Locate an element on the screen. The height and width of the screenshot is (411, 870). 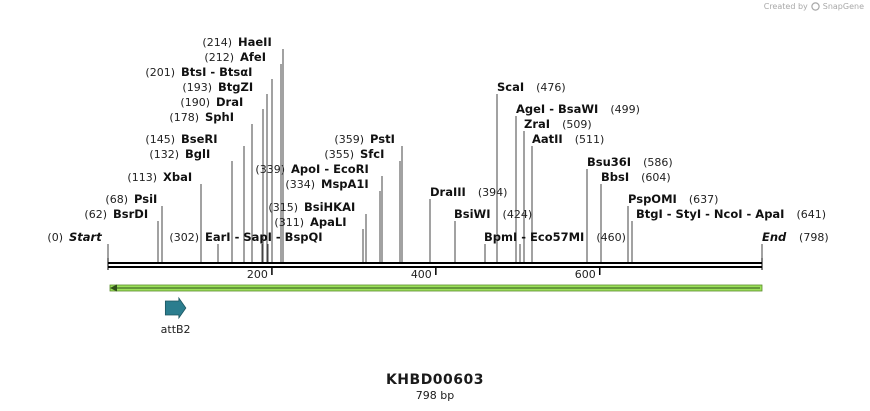
site-name: BtgZI is located at coordinates (235, 87).